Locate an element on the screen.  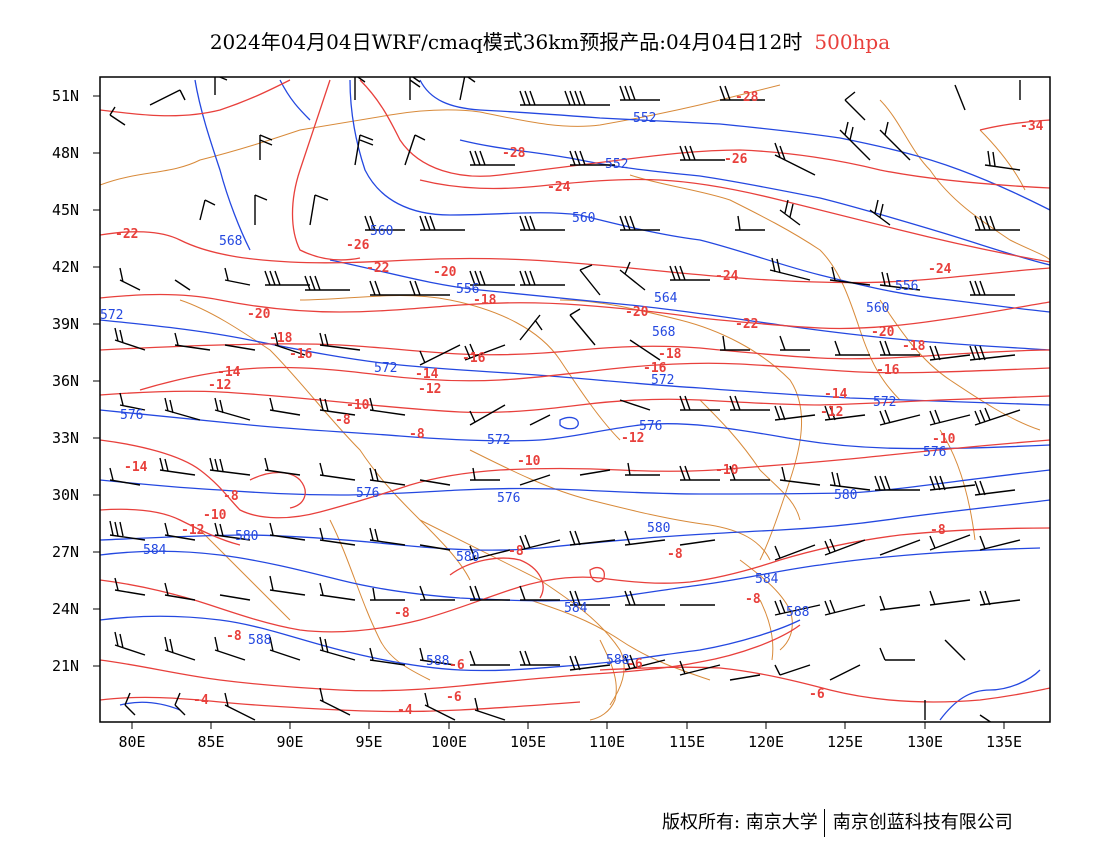
title-text: 2024年04月04日WRF/cmaq模式36km预报产品:04月04日12时 is located at coordinates (506, 42).